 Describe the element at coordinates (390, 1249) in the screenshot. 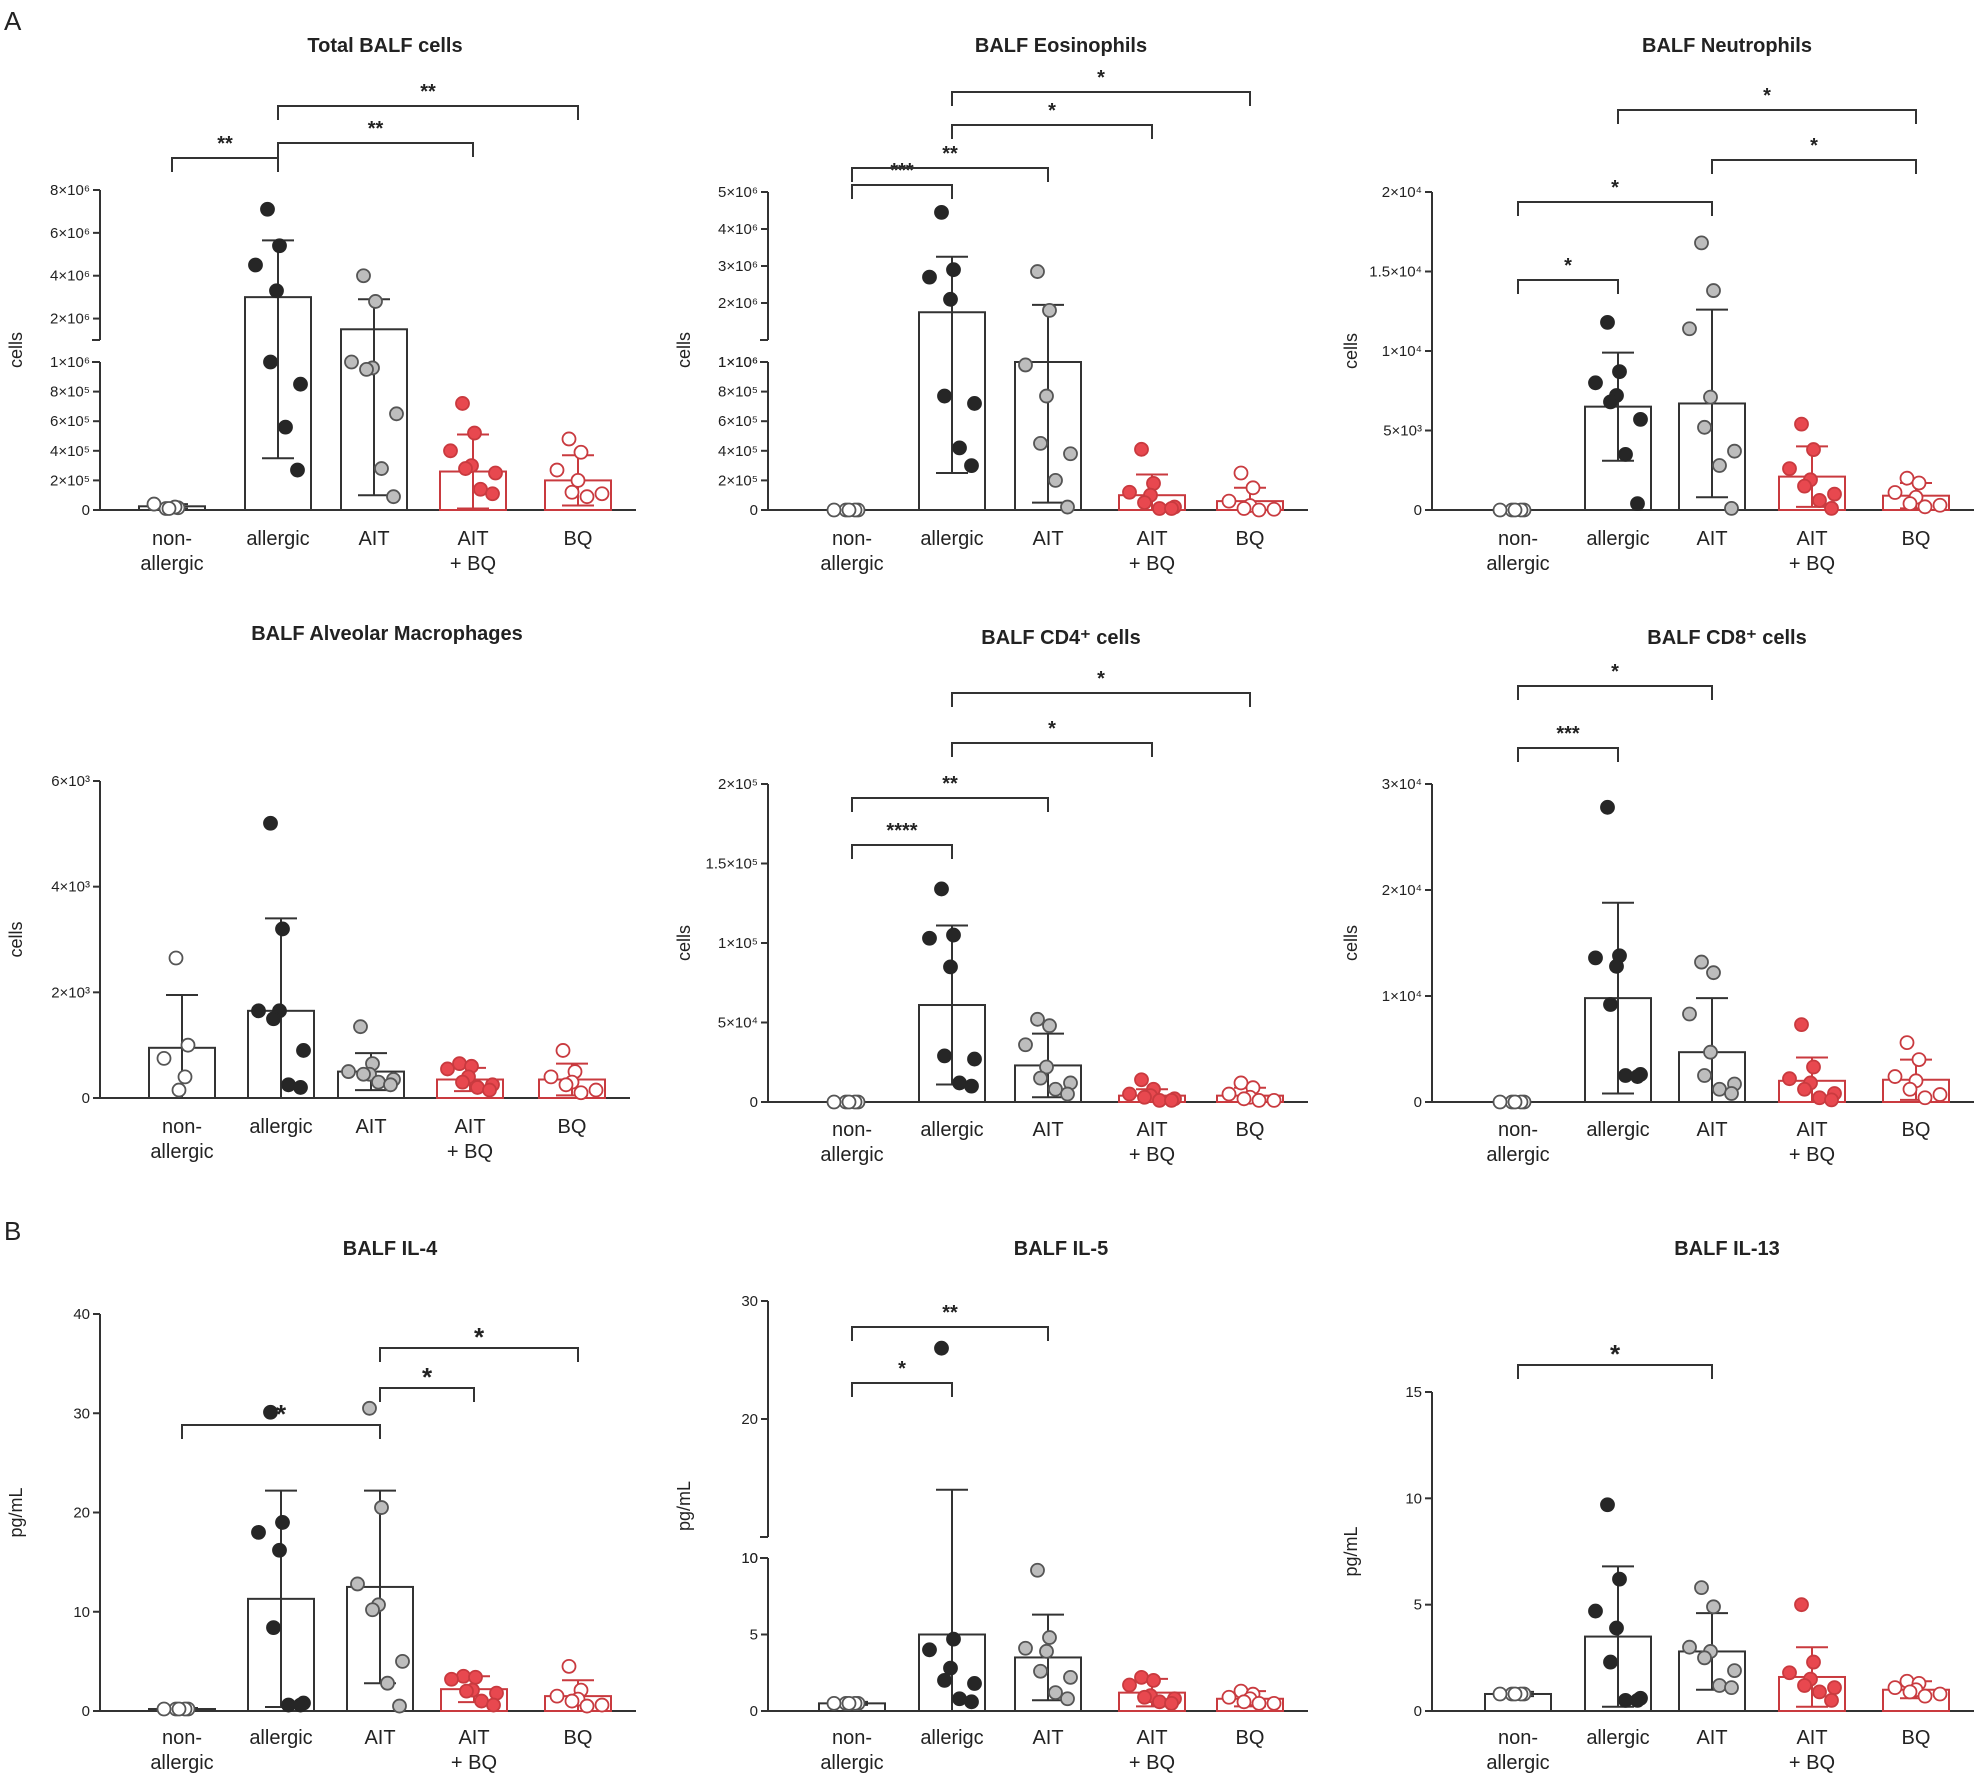

I see `chart-title: BALF IL-4` at that location.